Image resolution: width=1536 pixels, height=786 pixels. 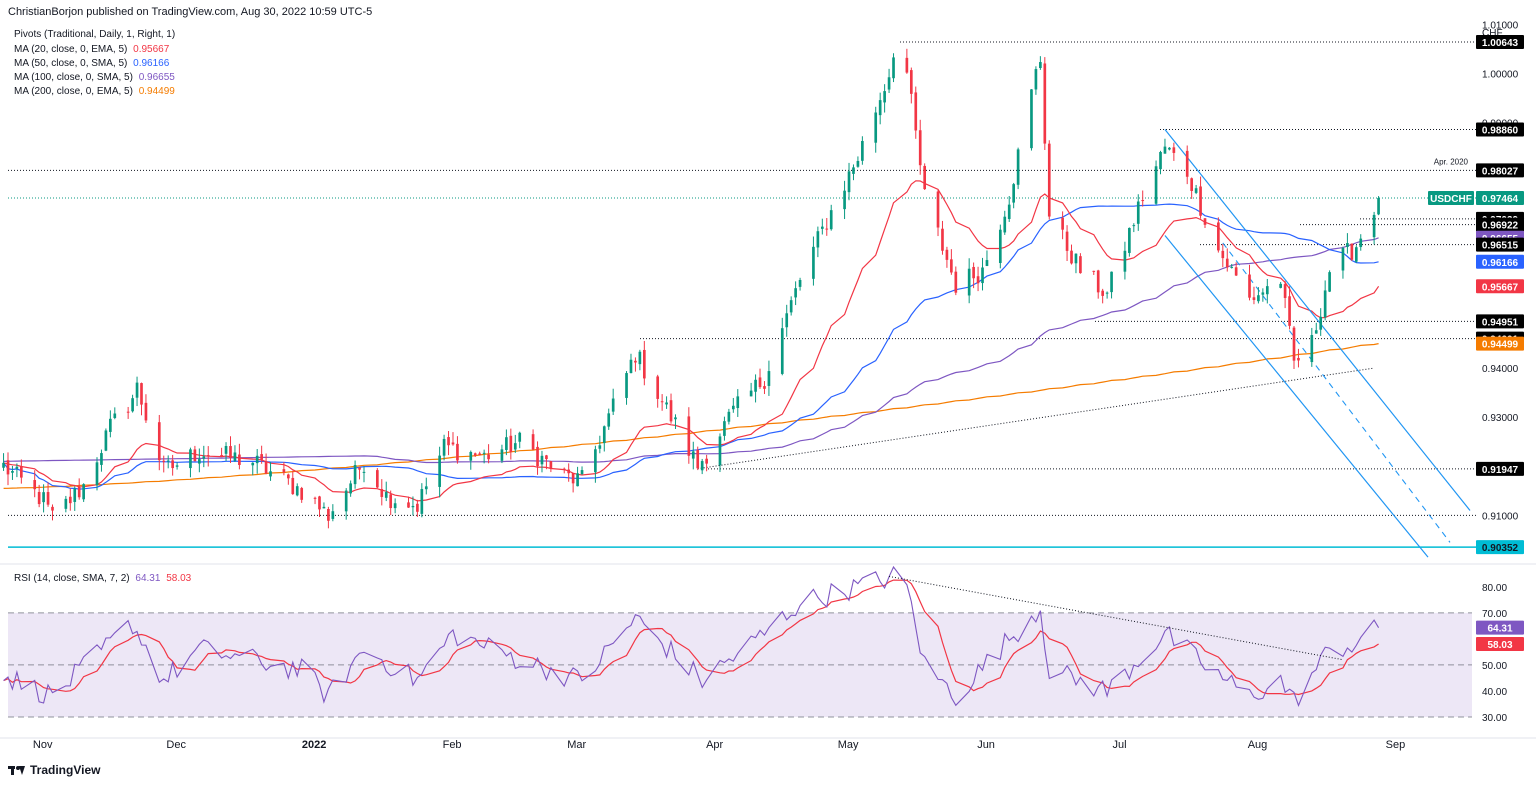 What do you see at coordinates (1494, 614) in the screenshot?
I see `rsi-tick-label: 70.00` at bounding box center [1494, 614].